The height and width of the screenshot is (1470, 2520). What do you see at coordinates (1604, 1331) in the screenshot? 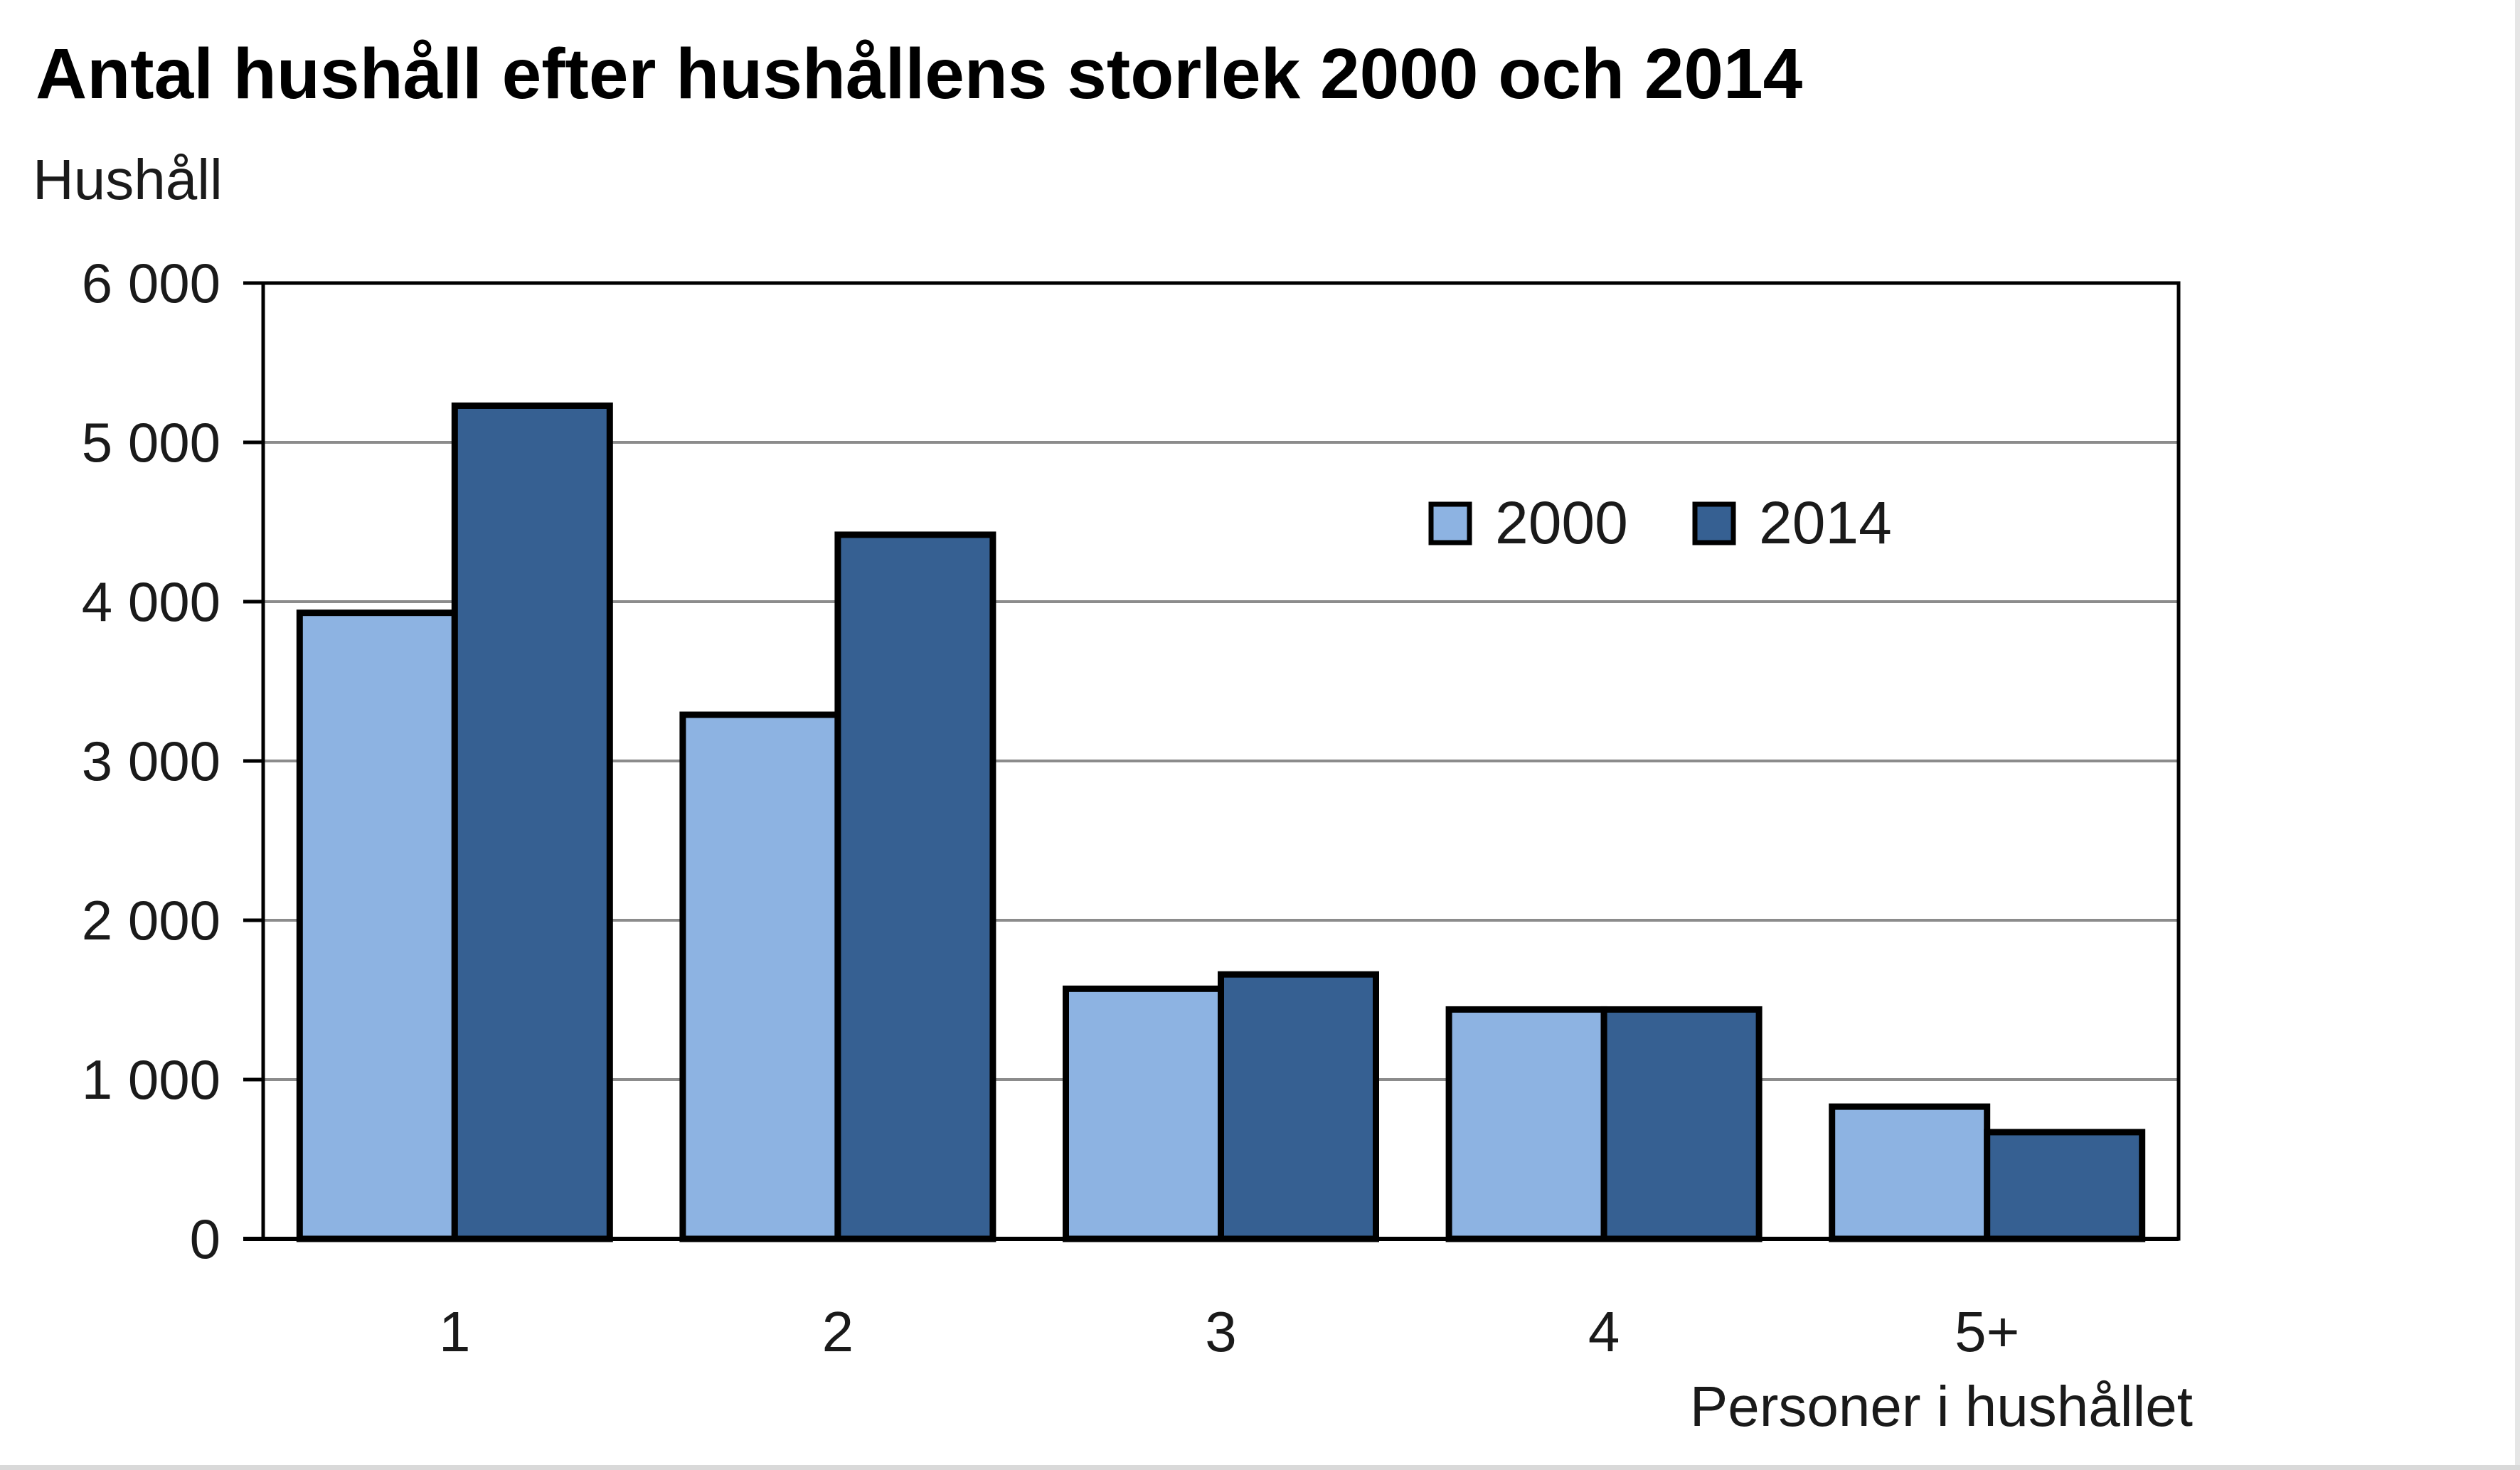
I see `x-tick-label: 4` at bounding box center [1604, 1331].